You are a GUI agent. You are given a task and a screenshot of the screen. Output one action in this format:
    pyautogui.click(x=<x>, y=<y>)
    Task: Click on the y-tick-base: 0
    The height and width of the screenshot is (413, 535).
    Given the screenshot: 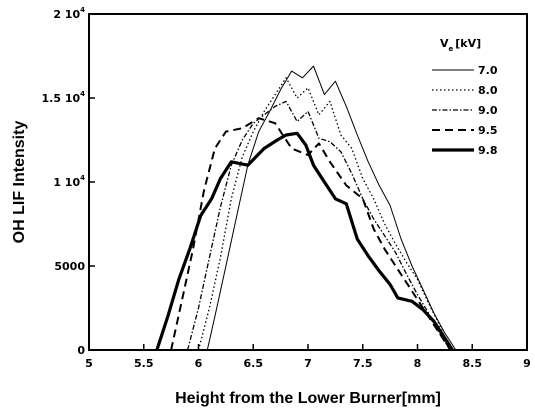 What is the action you would take?
    pyautogui.click(x=81, y=350)
    